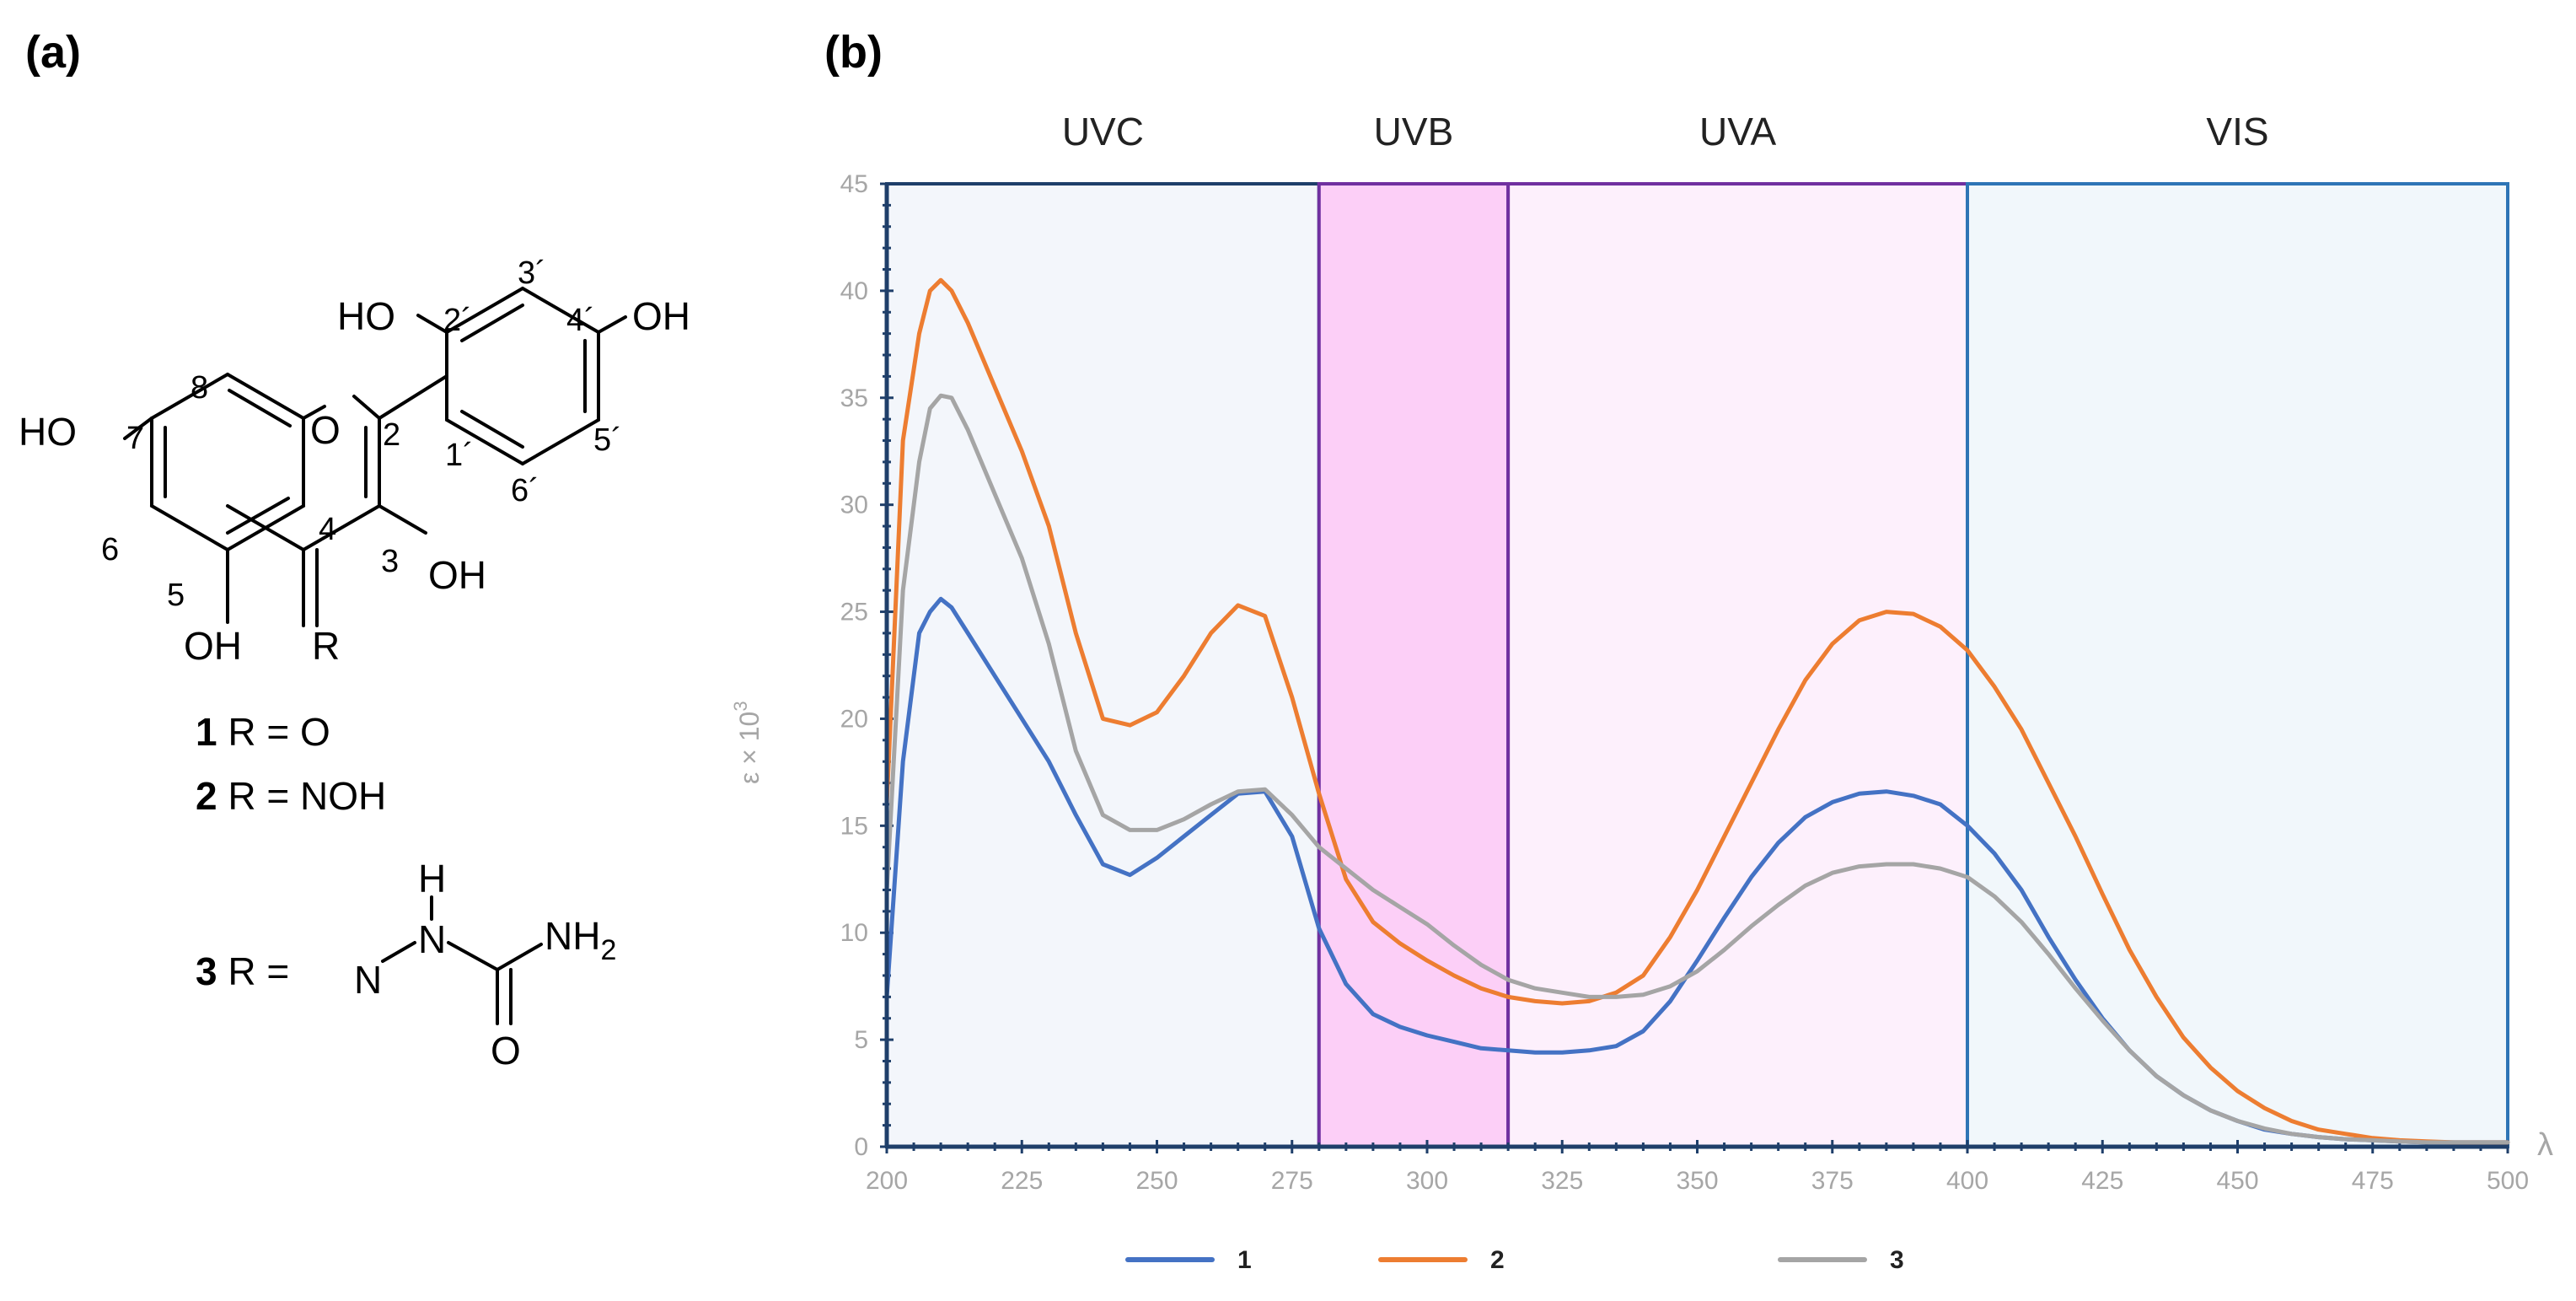 The width and height of the screenshot is (2576, 1301). Describe the element at coordinates (854, 826) in the screenshot. I see `y-tick-label: 15` at that location.